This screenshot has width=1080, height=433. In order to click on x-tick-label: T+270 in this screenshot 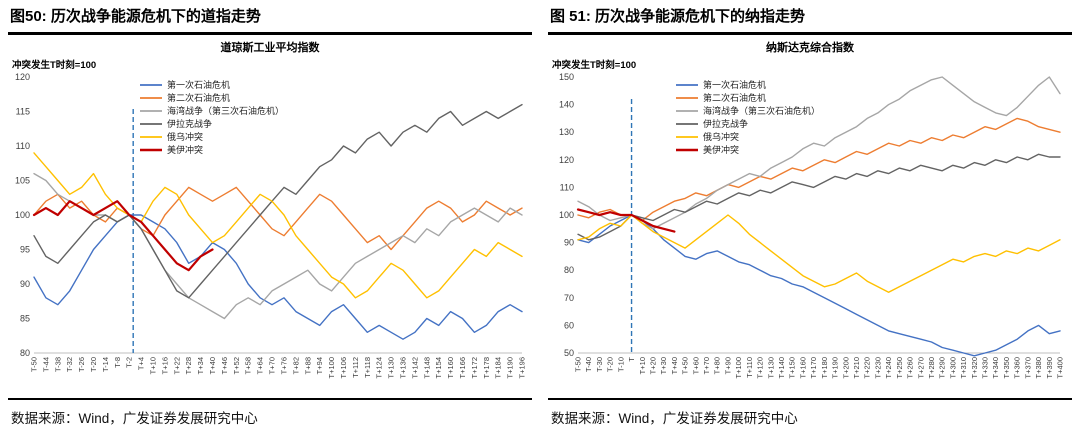, I will do `click(920, 367)`.